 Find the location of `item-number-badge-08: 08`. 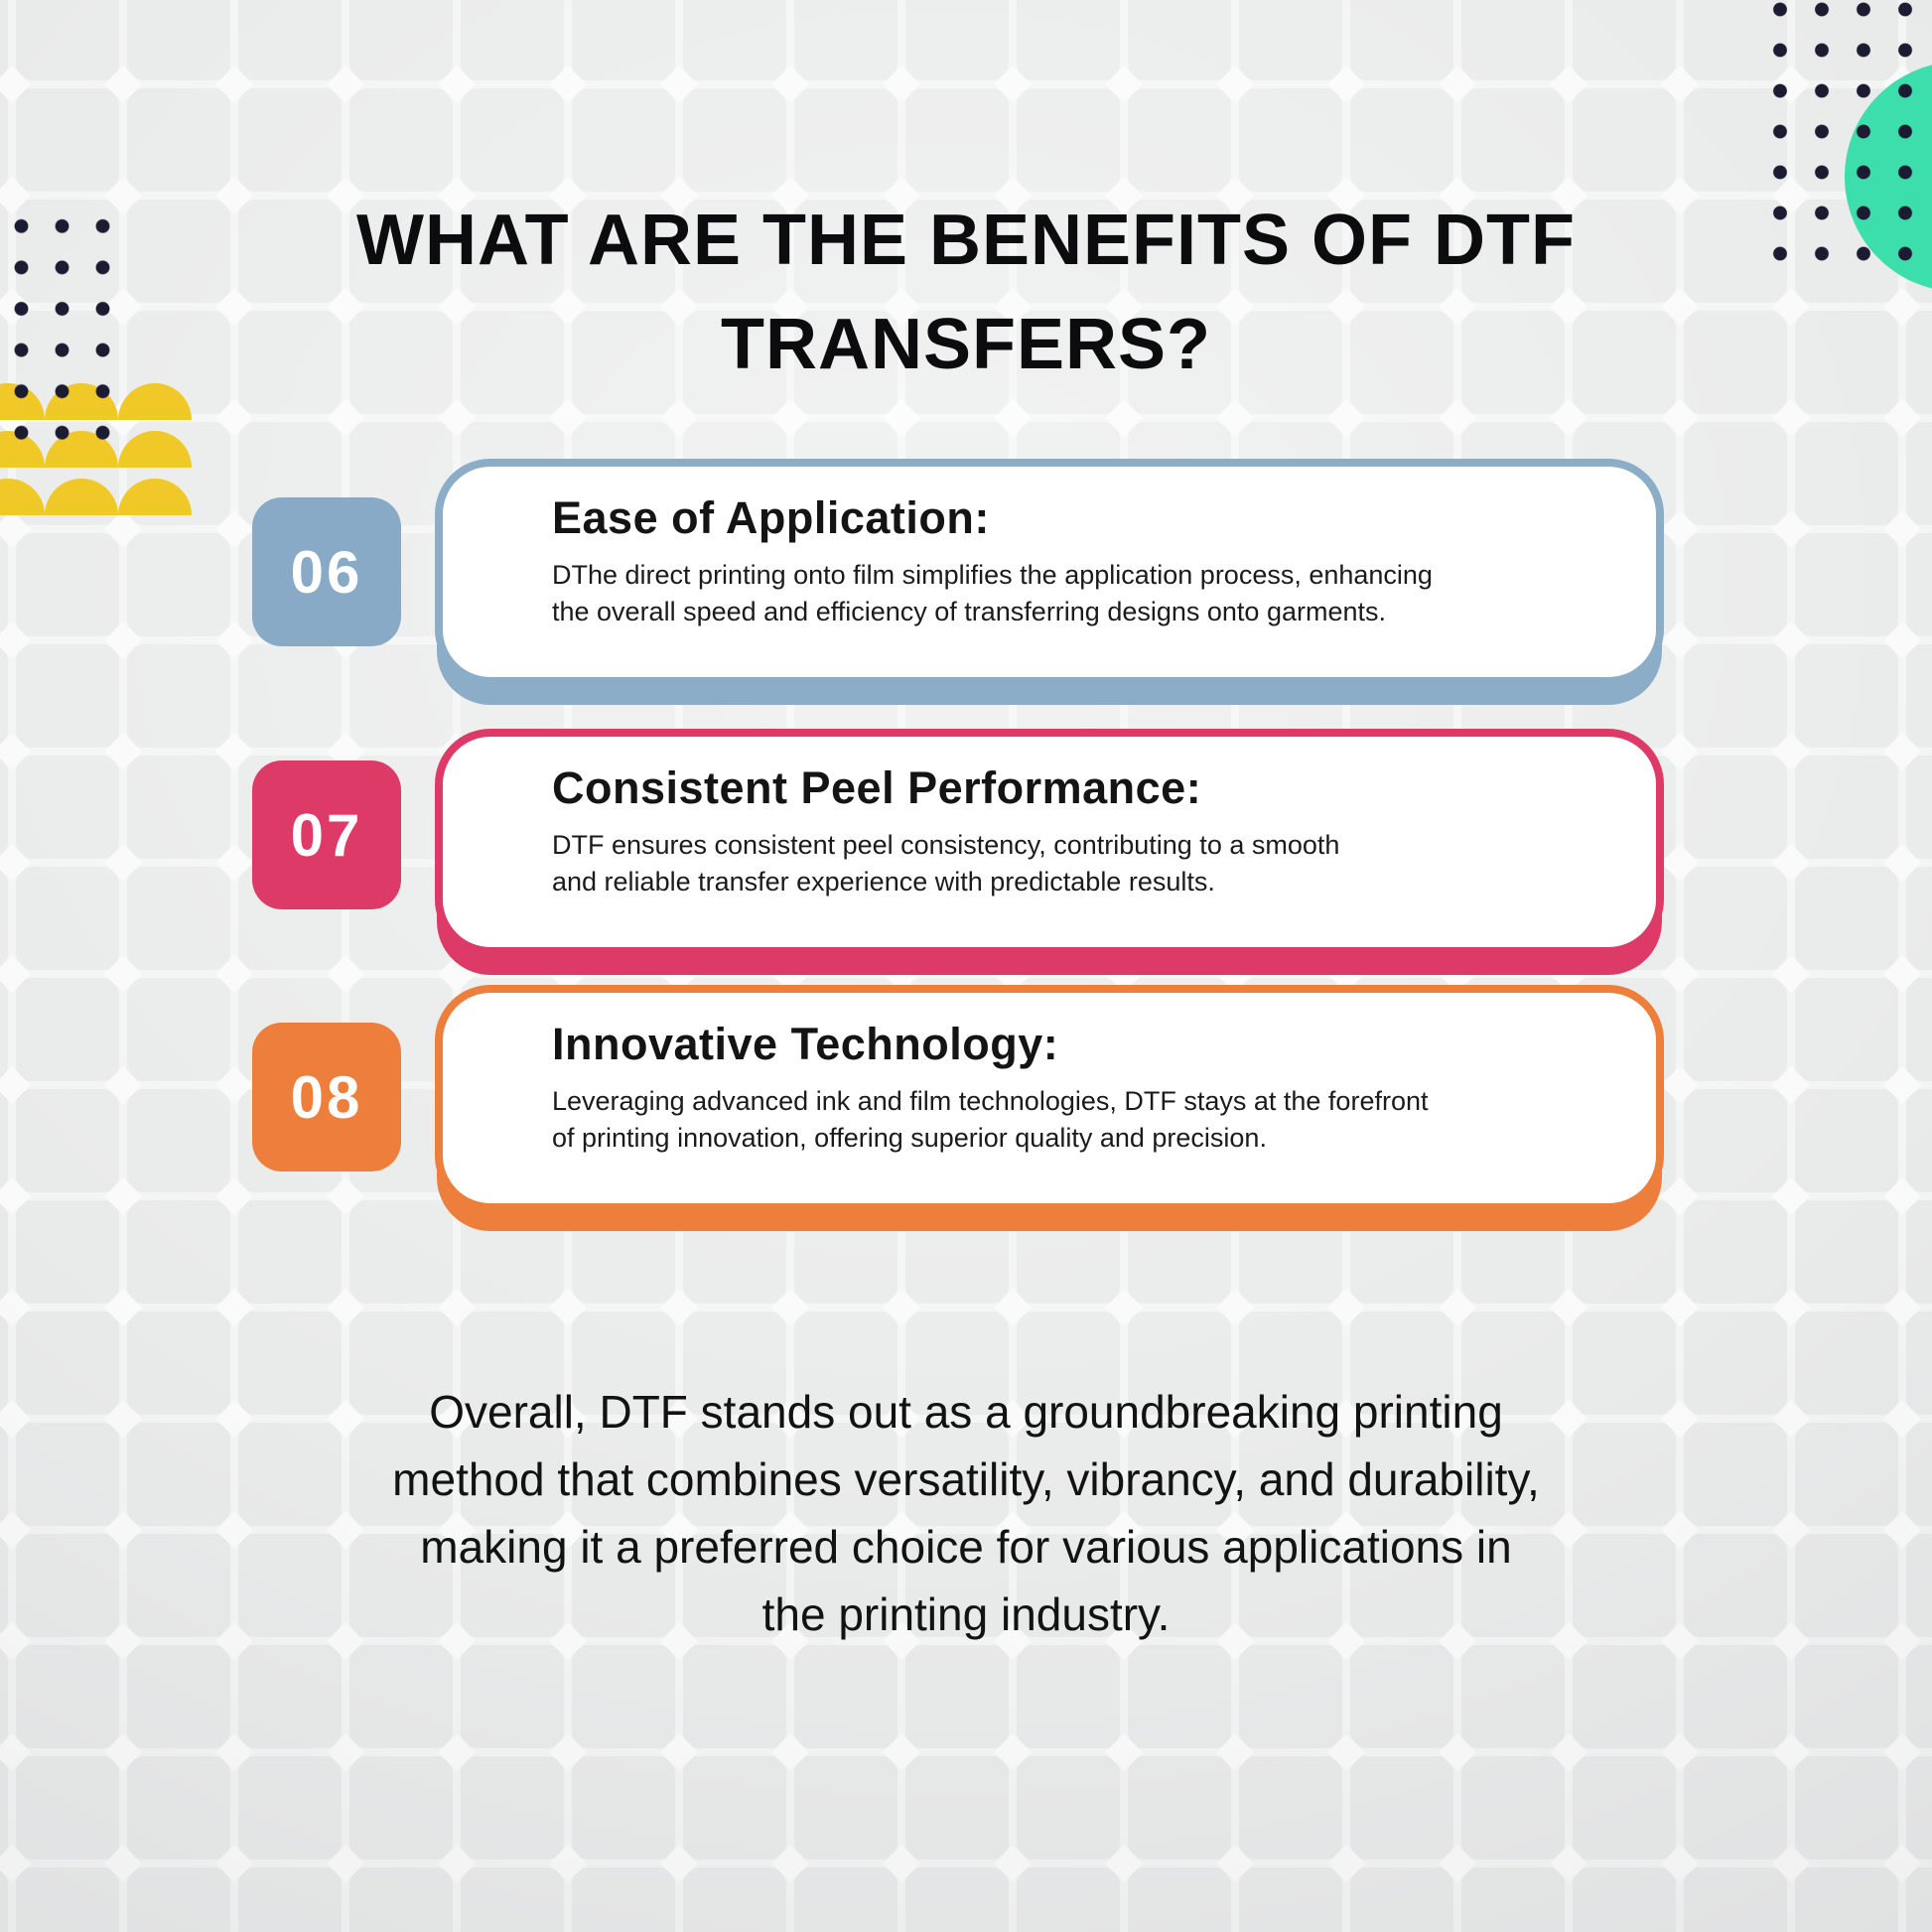

item-number-badge-08: 08 is located at coordinates (326, 1098).